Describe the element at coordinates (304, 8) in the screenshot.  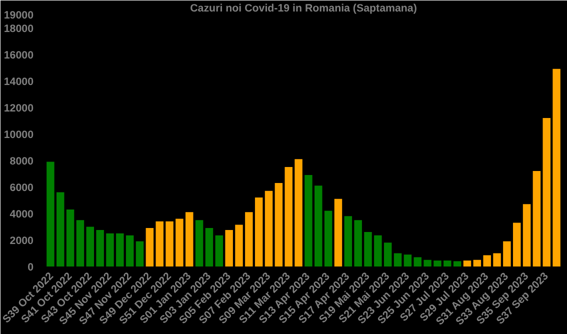
I see `chart-title: Cazuri noi Covid-19 in Romania (Saptamana)` at that location.